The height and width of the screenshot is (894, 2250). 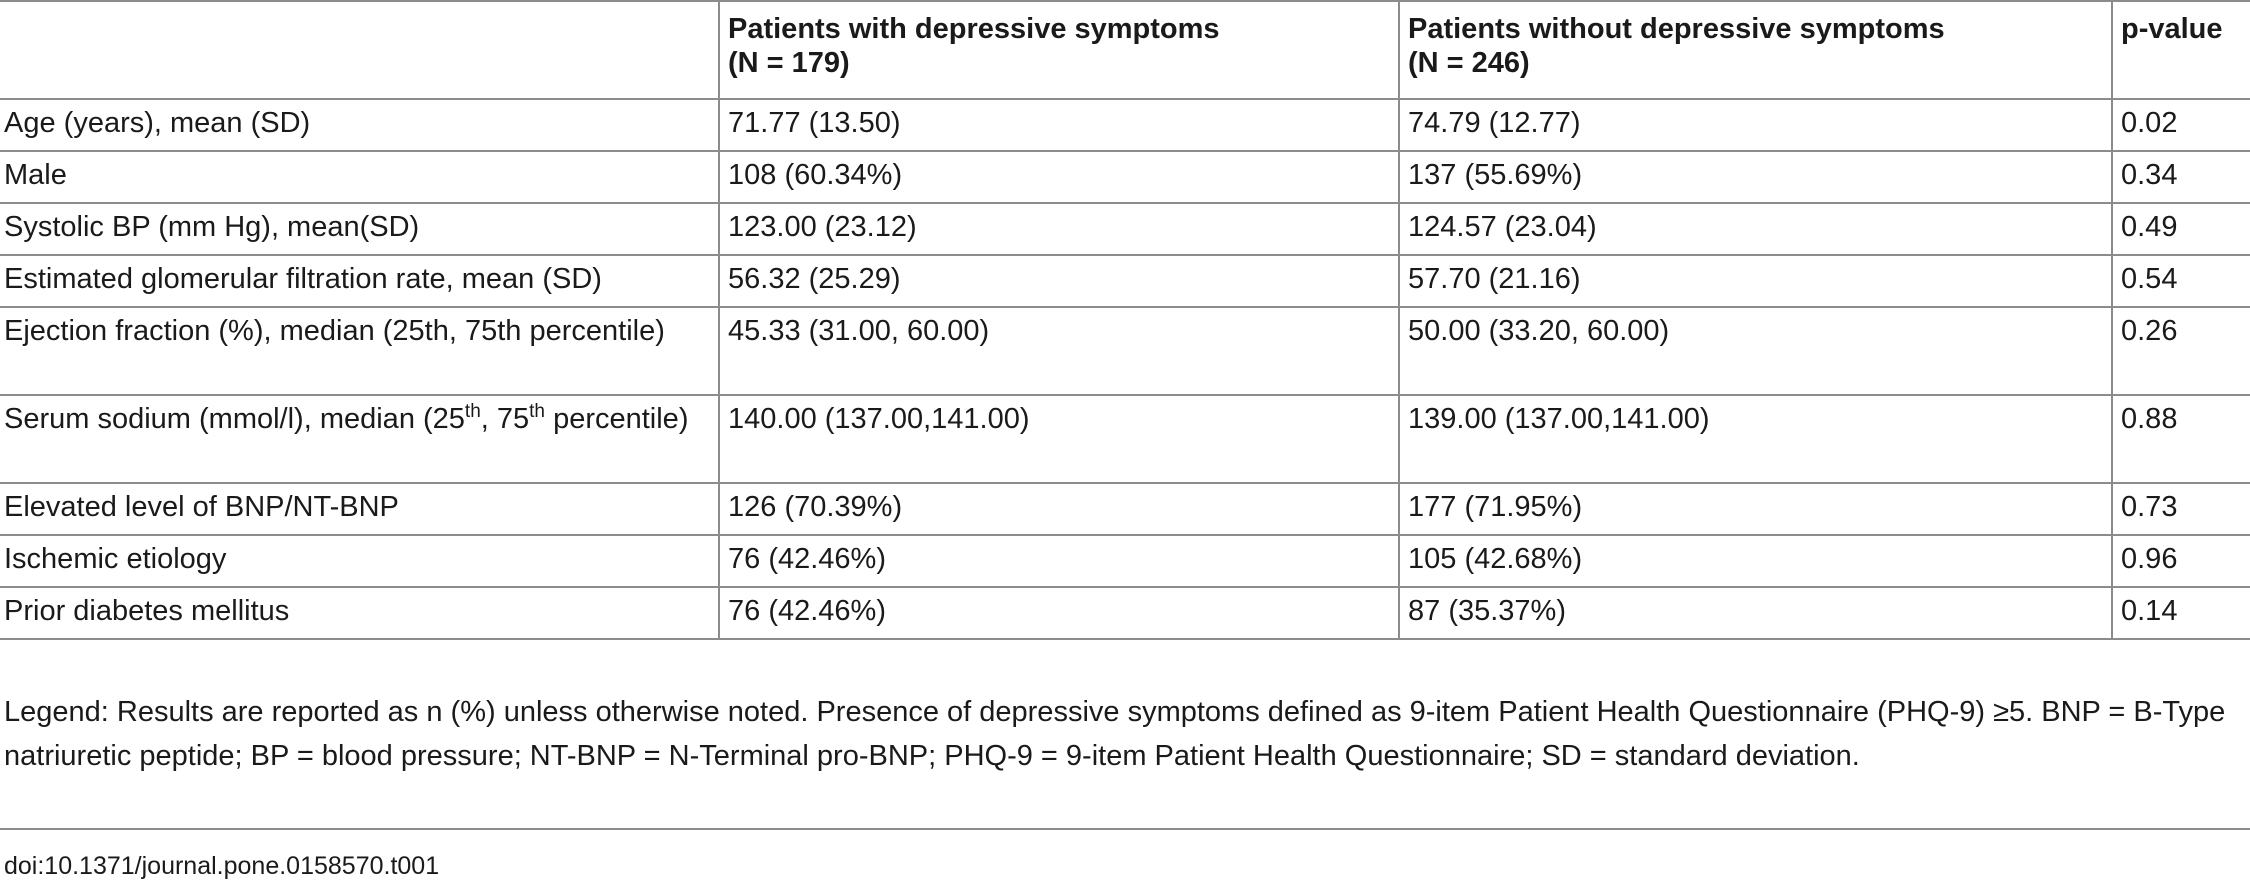 I want to click on cell-characteristic: Age (years), mean (SD), so click(x=360, y=125).